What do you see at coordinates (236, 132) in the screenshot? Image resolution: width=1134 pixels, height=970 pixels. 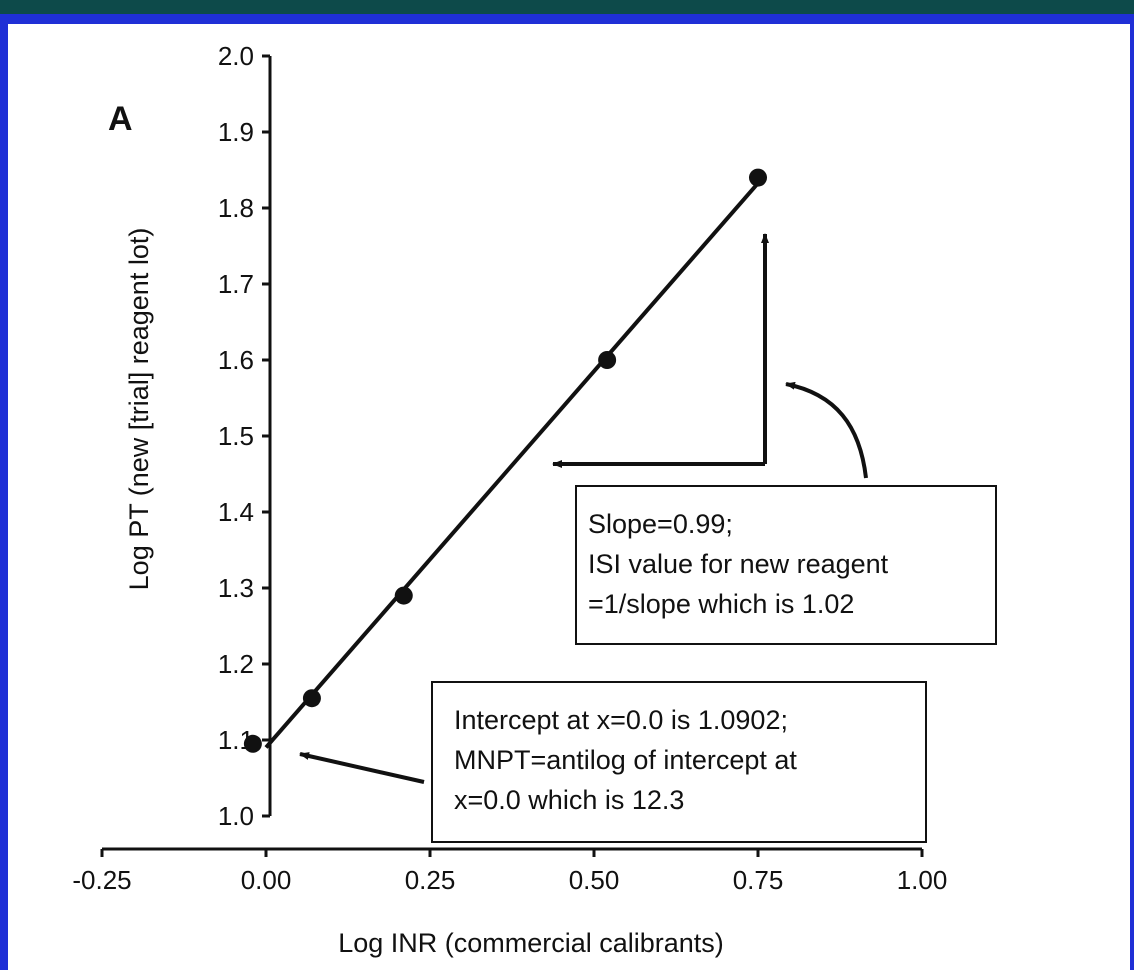 I see `y-tick-label: 1.9` at bounding box center [236, 132].